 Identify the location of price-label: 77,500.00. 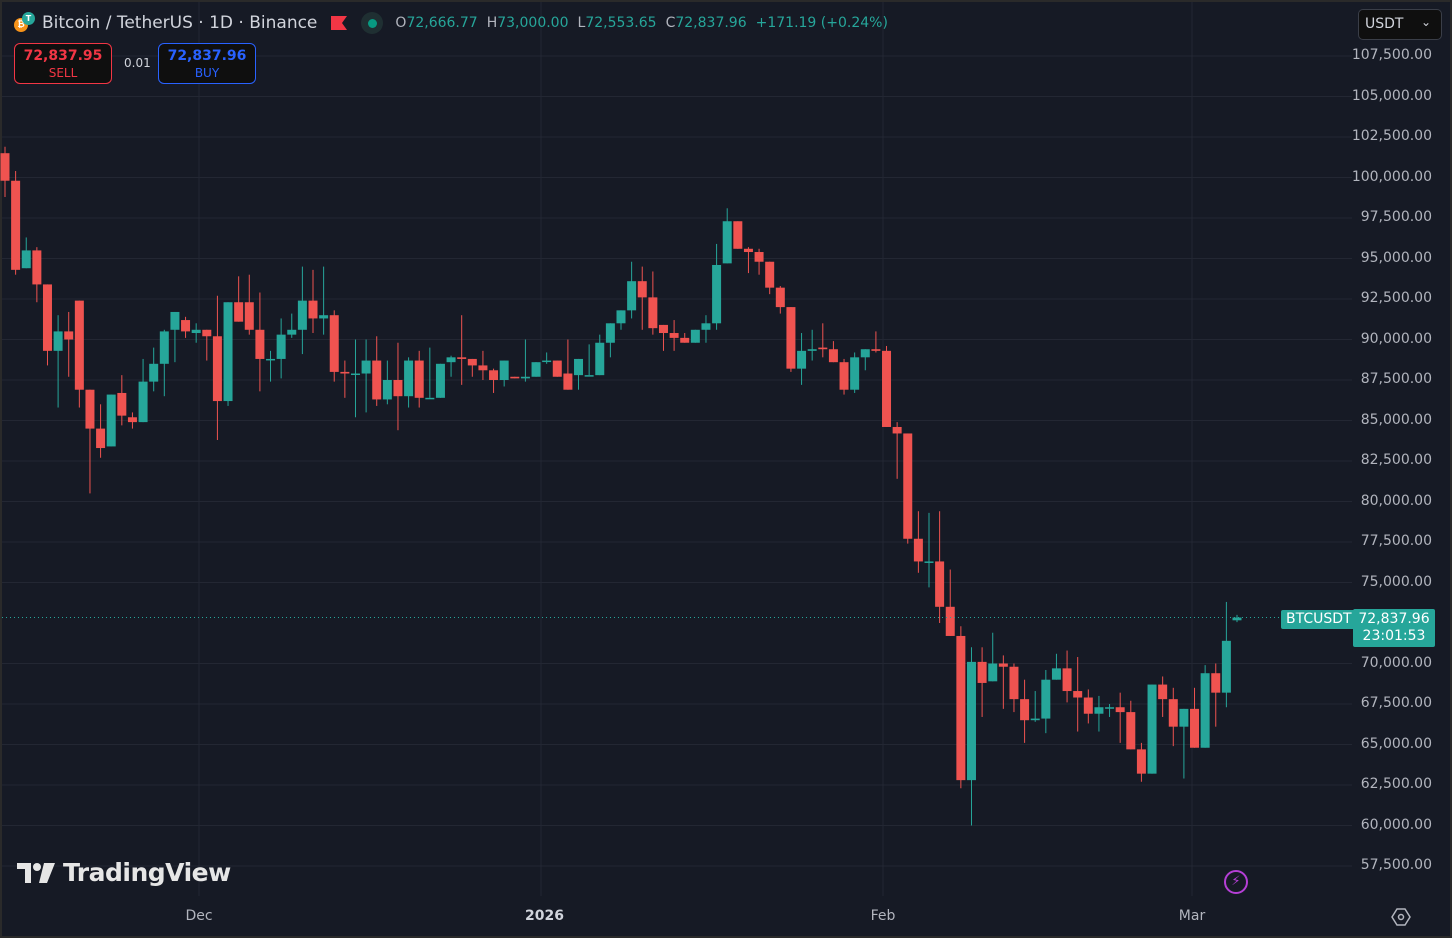
(1396, 541).